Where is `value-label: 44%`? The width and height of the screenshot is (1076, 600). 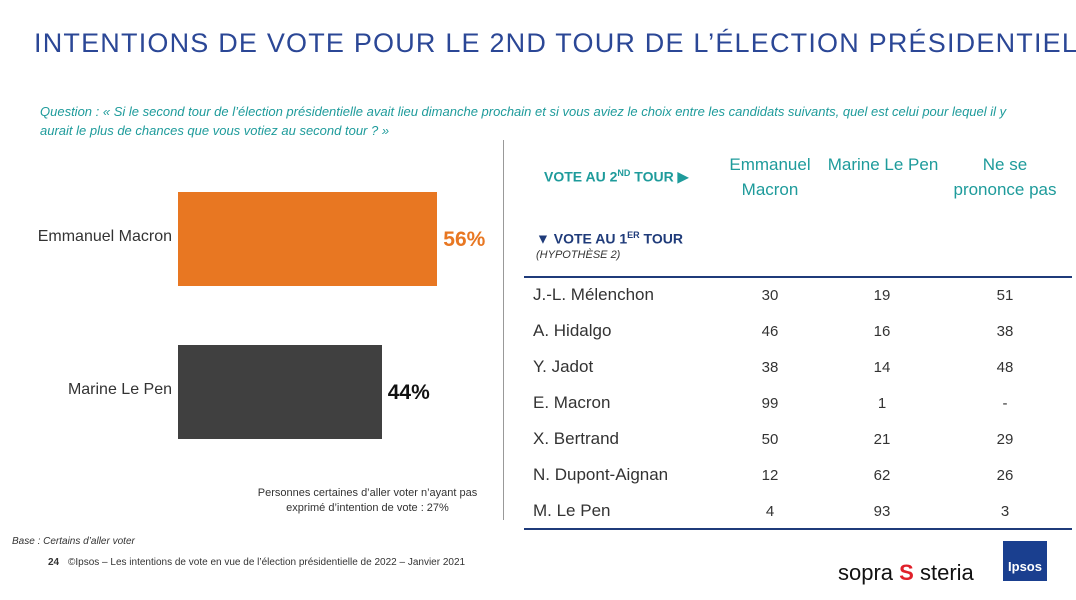
value-label: 44% is located at coordinates (408, 392).